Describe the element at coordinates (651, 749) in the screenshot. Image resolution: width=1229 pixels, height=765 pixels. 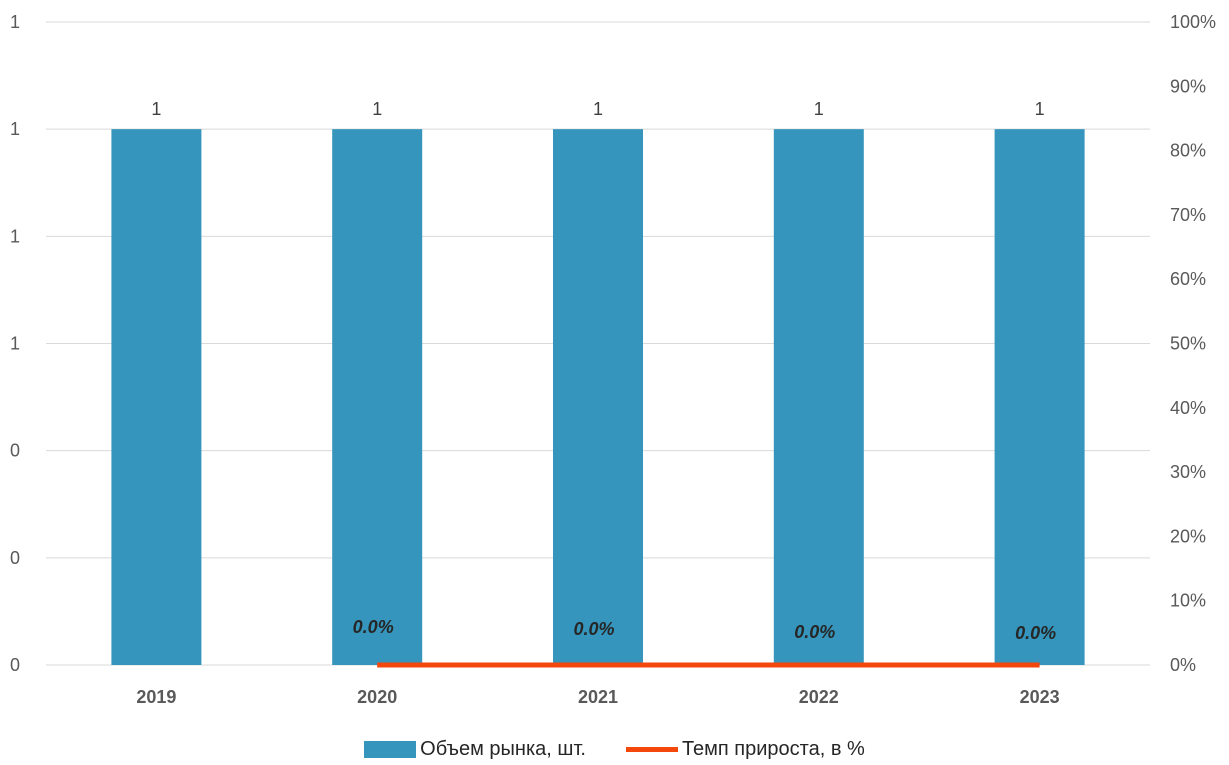
I see `legend-line-swatch` at that location.